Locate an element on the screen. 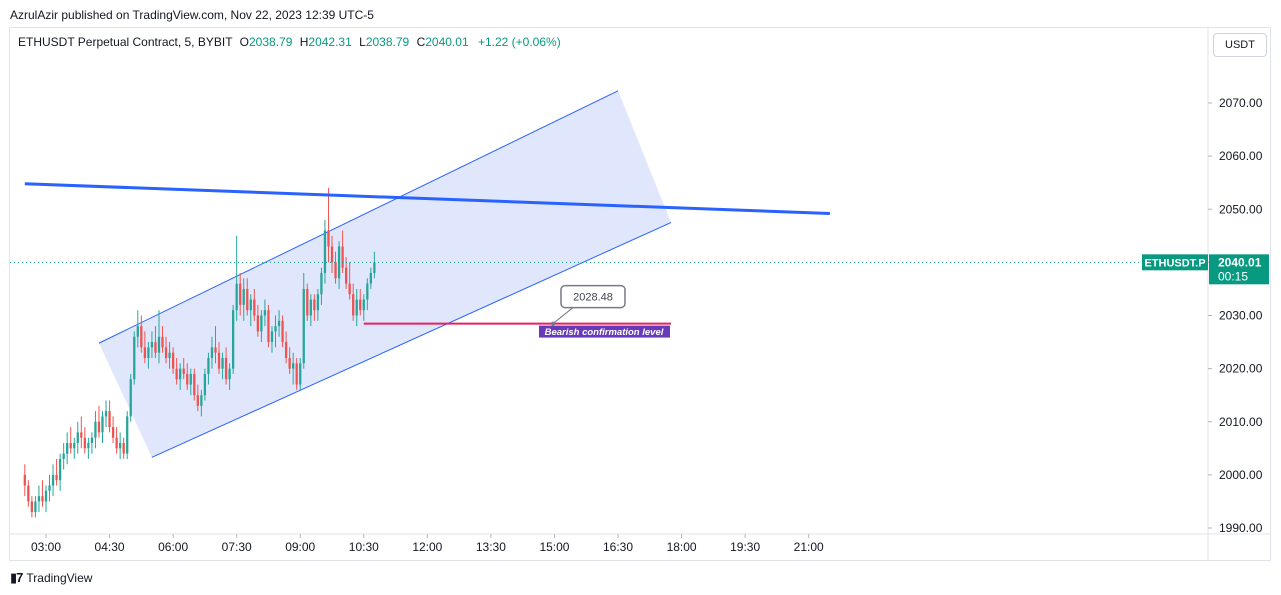  bearish-level-group: Bearish confirmation level 2028.48 is located at coordinates (517, 311).